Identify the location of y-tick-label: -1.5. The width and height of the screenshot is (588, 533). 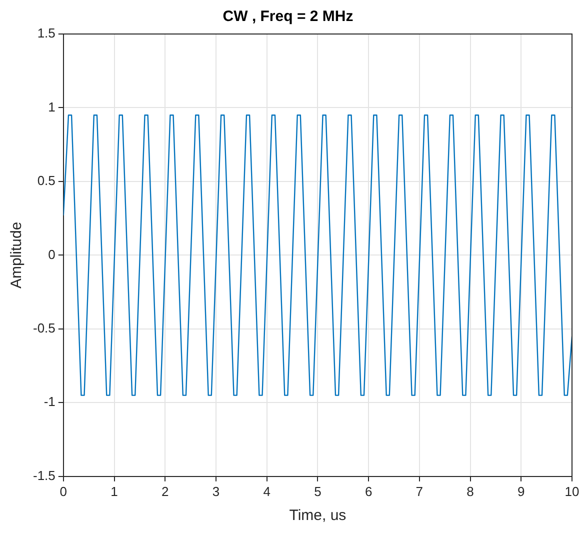
(44, 475).